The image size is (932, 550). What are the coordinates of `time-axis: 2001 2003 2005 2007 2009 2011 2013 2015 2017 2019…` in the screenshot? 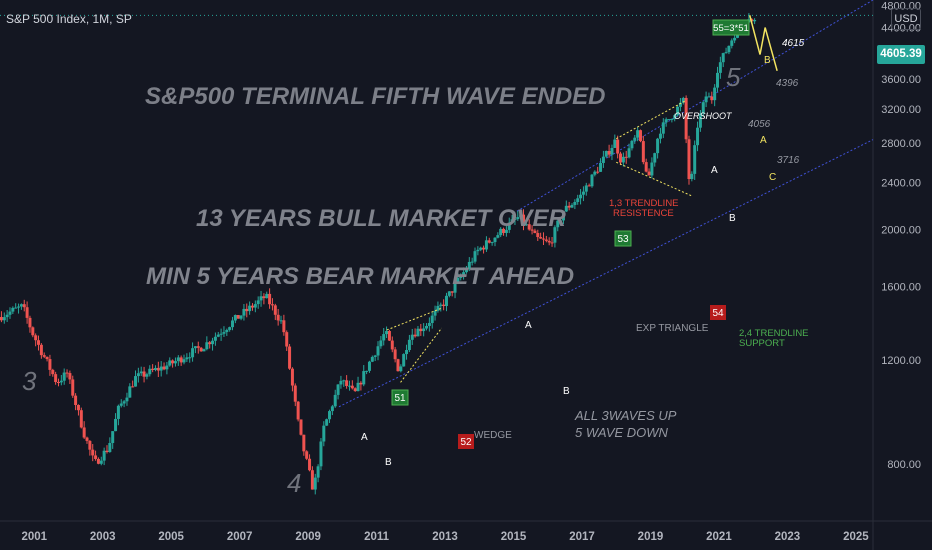 It's located at (445, 537).